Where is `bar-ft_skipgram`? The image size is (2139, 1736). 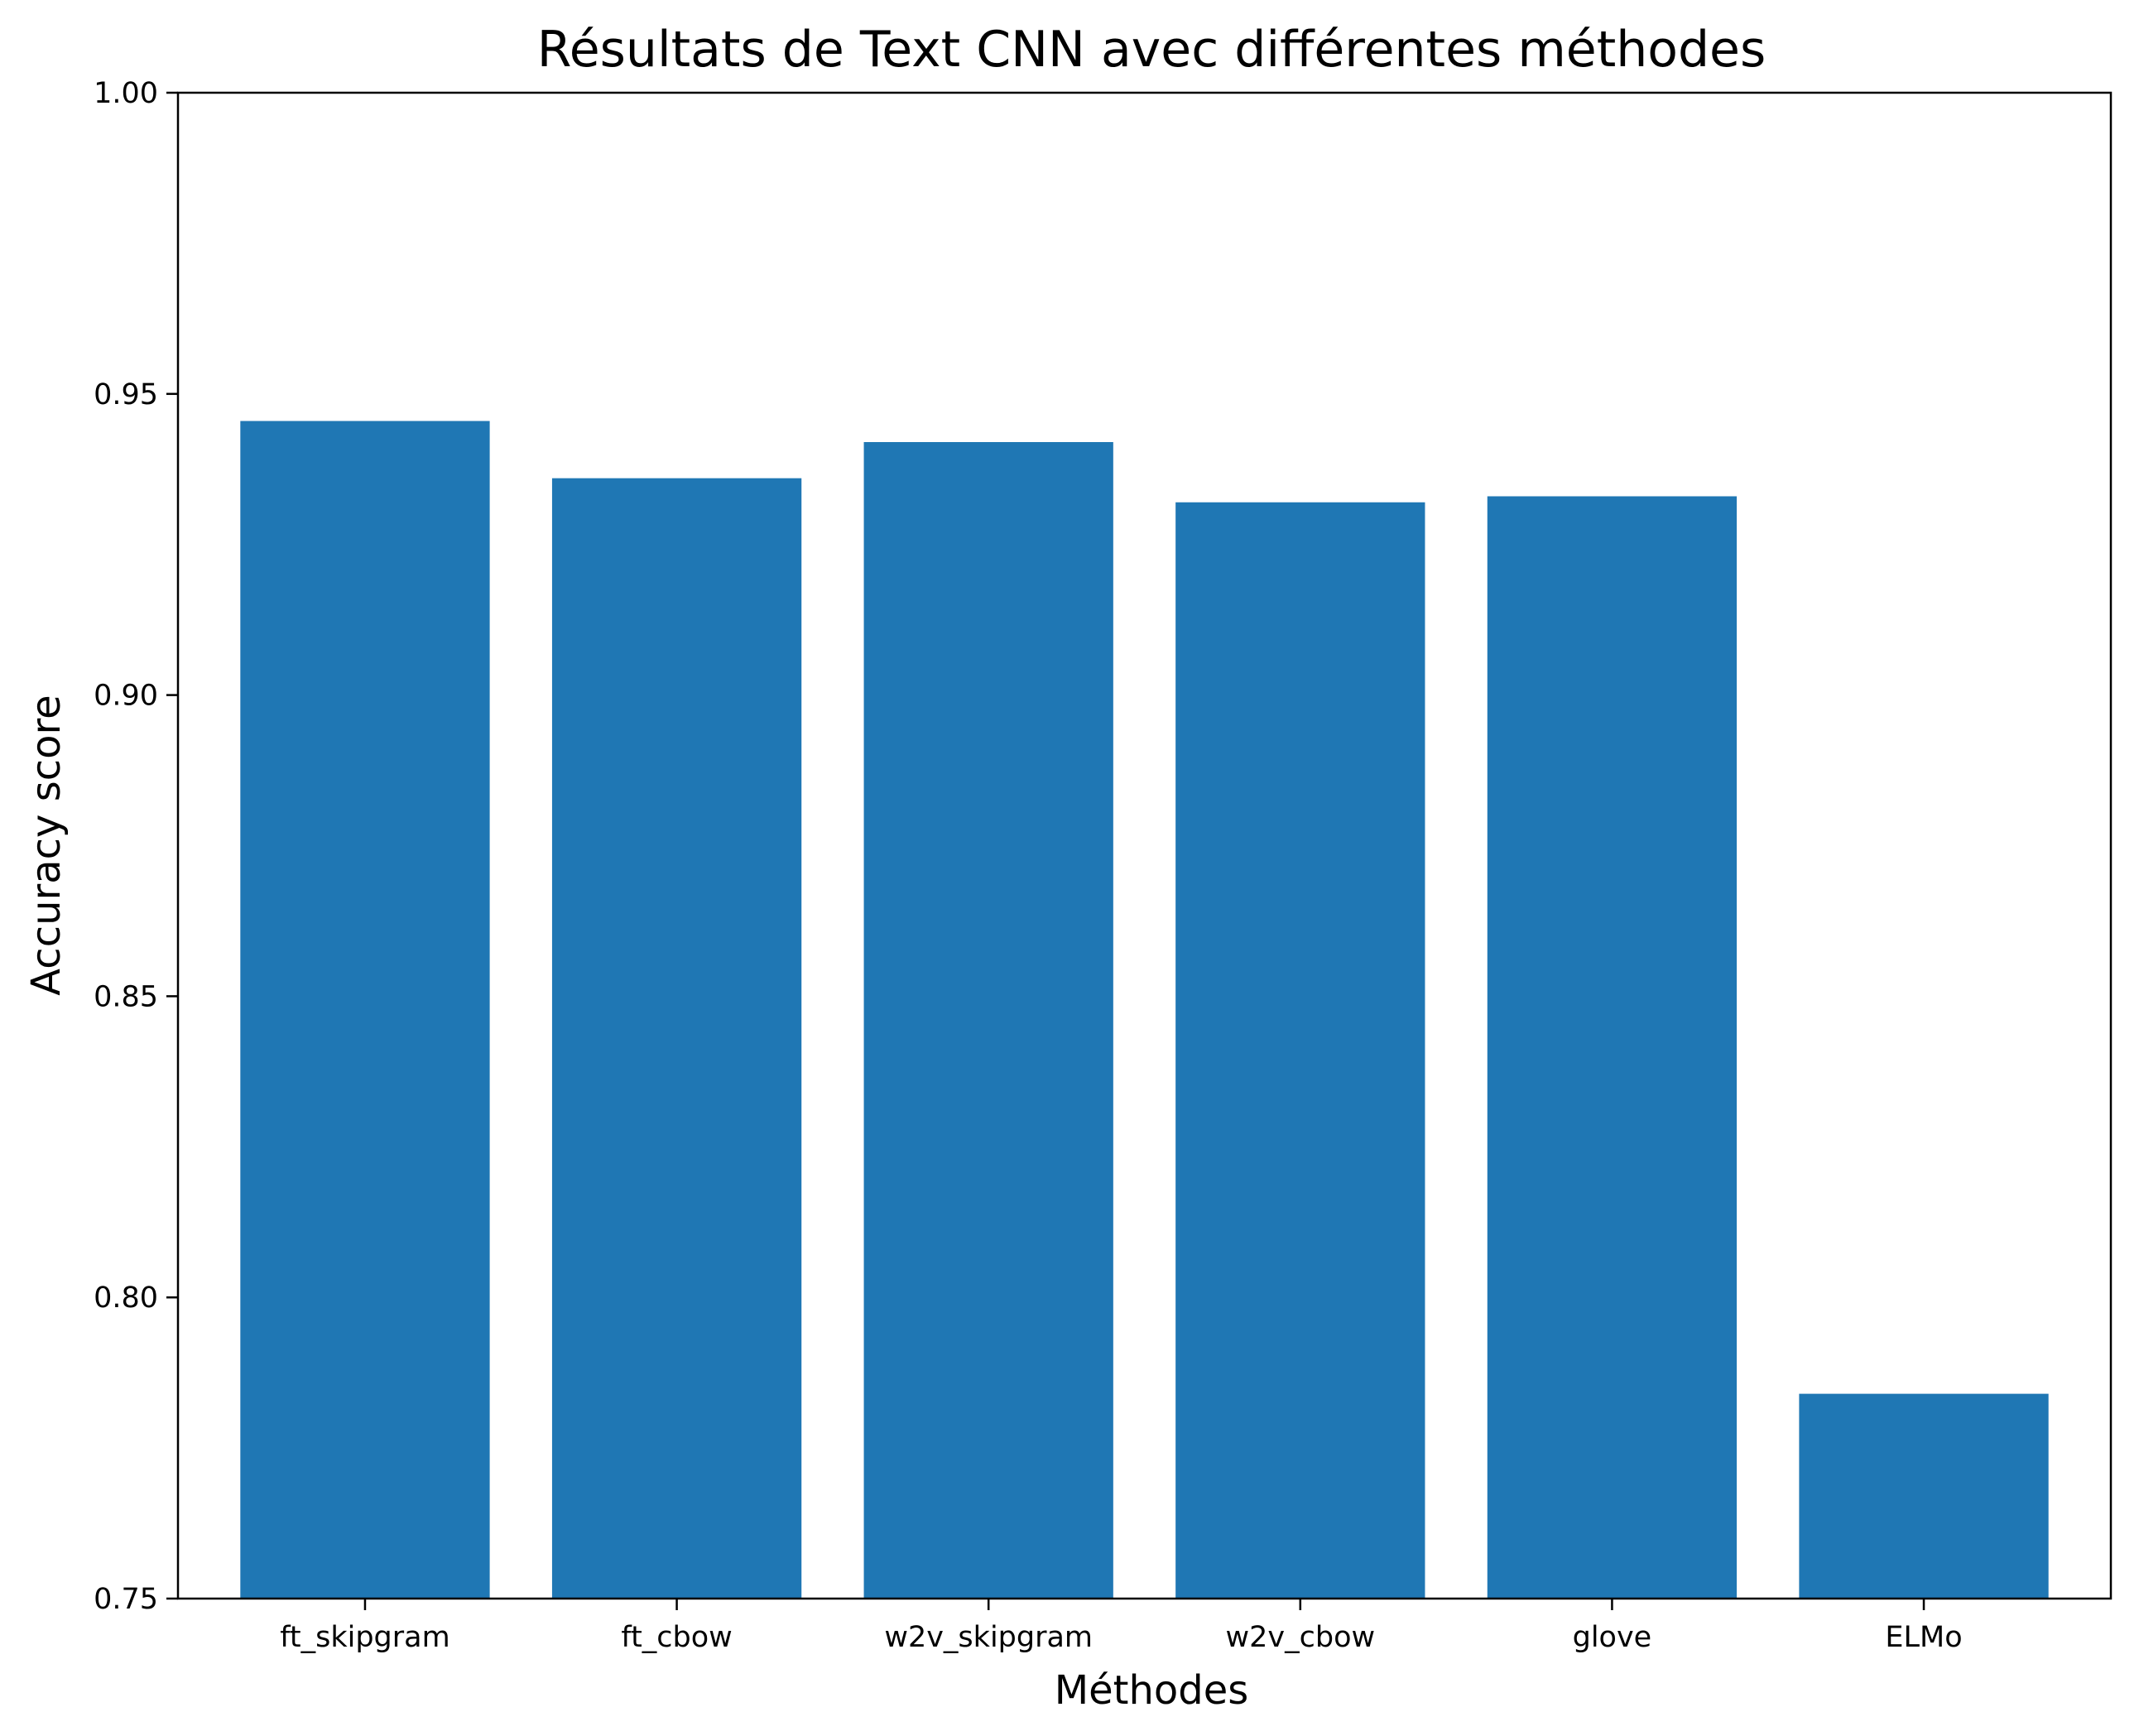
bar-ft_skipgram is located at coordinates (365, 1010).